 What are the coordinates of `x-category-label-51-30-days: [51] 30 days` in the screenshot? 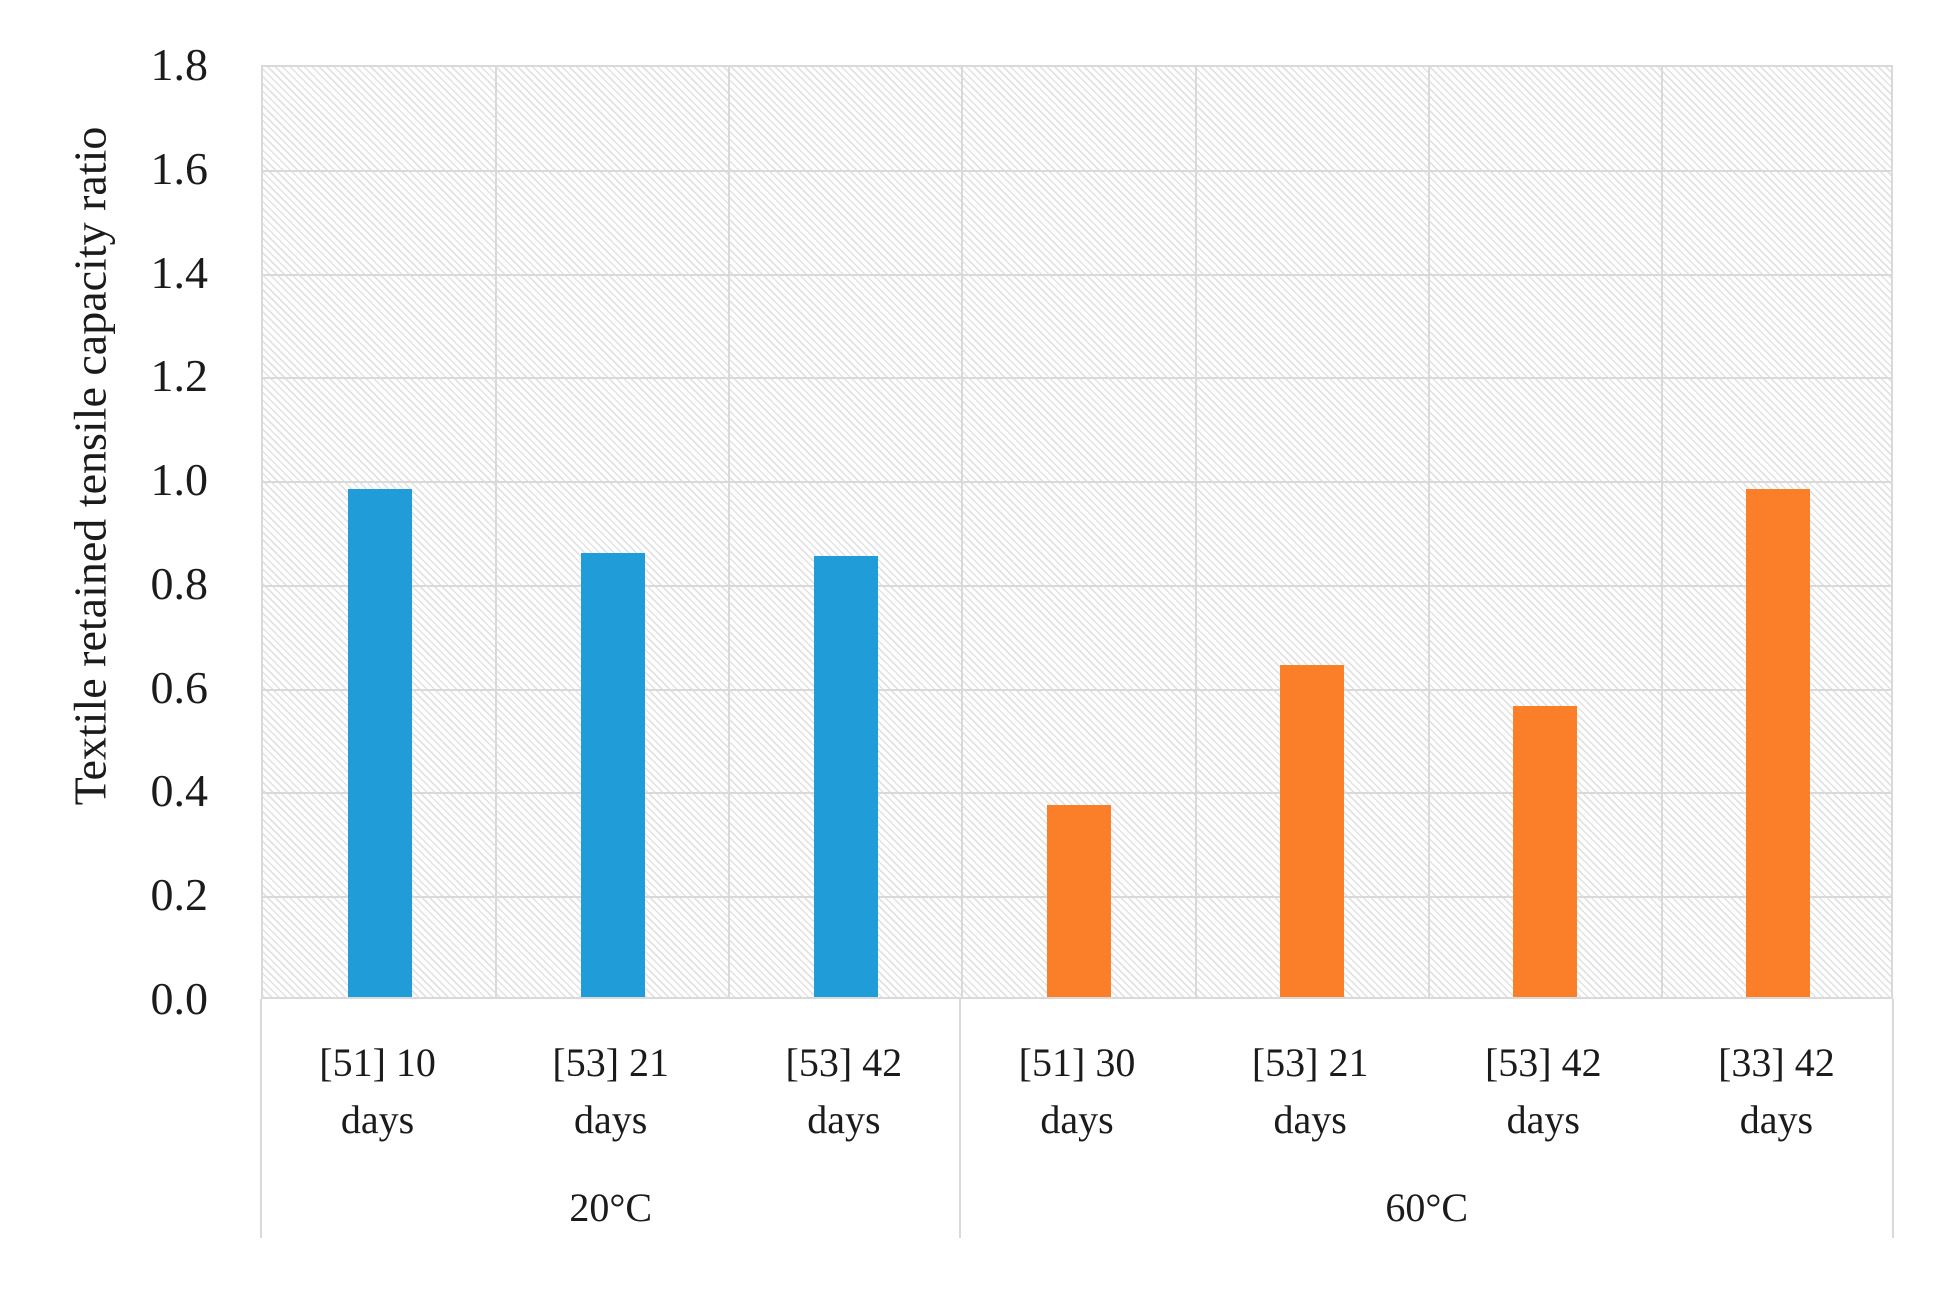 It's located at (1076, 1091).